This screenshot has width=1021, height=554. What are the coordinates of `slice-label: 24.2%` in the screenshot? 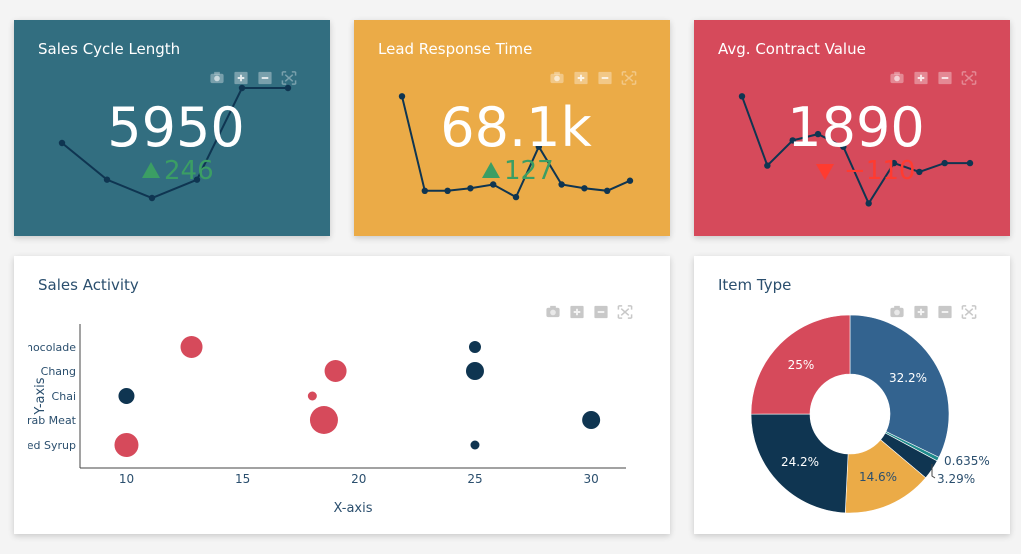 It's located at (800, 462).